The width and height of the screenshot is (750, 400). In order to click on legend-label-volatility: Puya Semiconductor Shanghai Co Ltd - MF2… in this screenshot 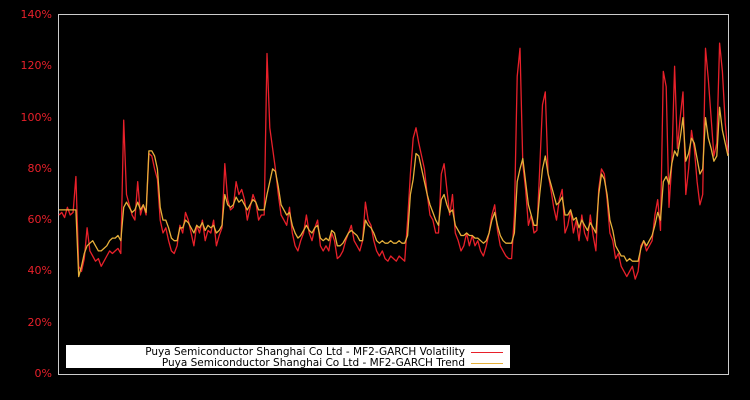, I will do `click(305, 352)`.